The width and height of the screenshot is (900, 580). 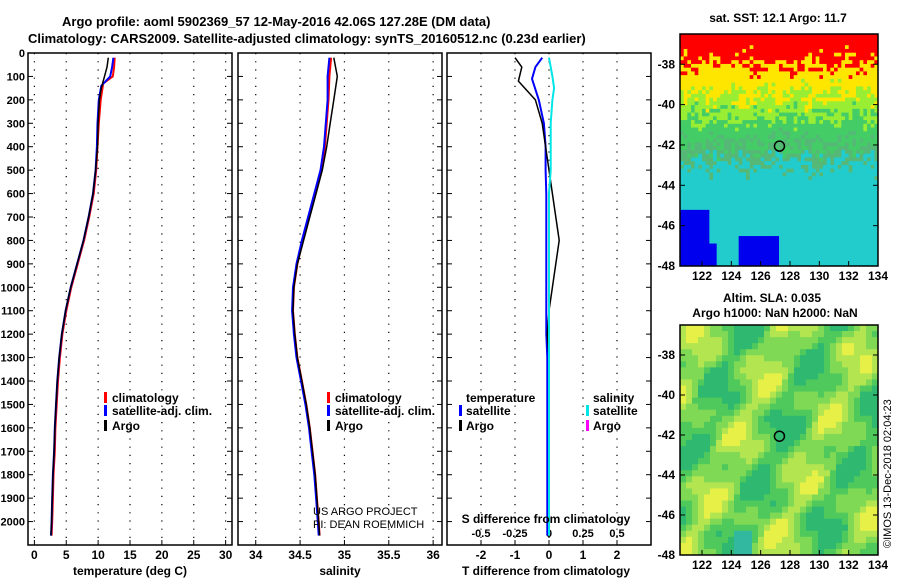 I want to click on sst-ytick-label: -48, so click(x=667, y=266).